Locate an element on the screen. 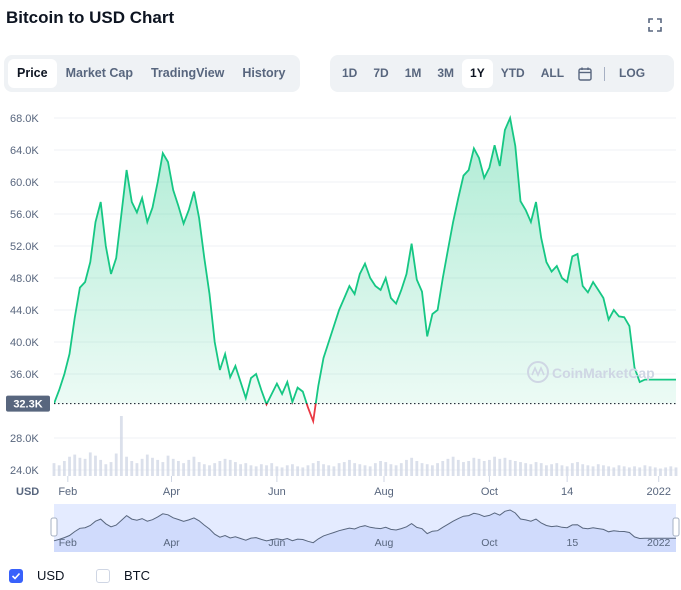 The height and width of the screenshot is (590, 681). legend-btc: BTC is located at coordinates (123, 575).